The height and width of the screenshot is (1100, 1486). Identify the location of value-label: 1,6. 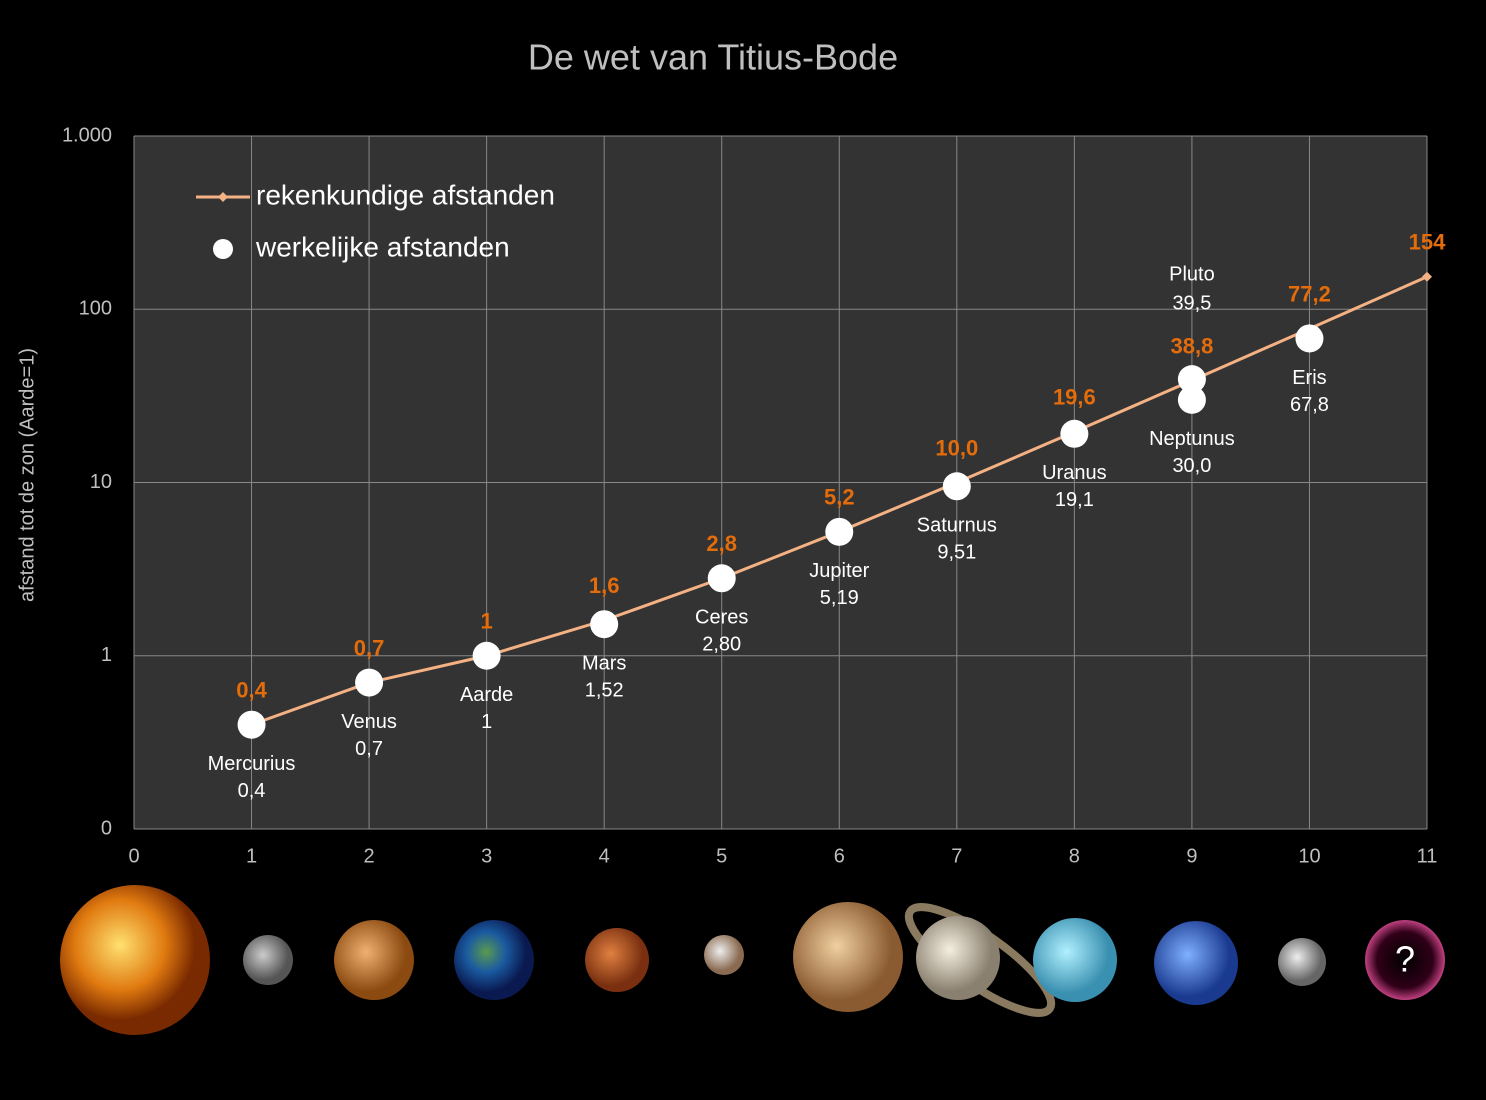
(604, 585).